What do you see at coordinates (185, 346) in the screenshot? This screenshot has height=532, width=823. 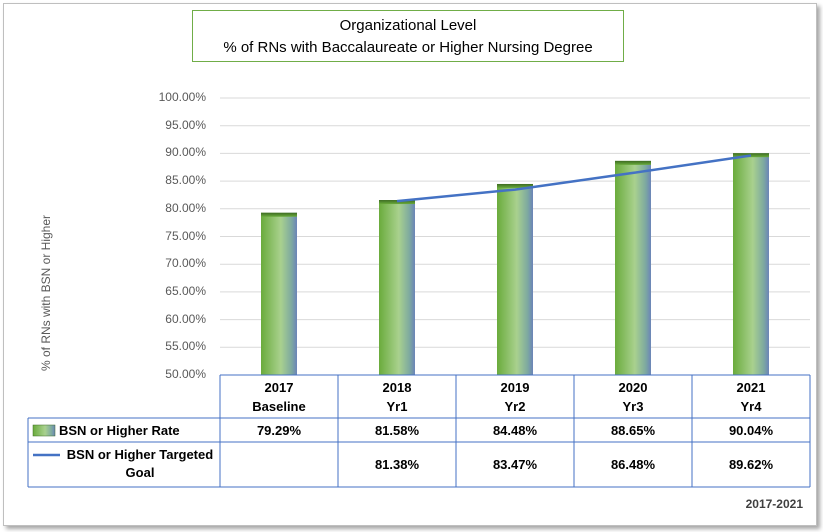 I see `y-tick-label: 55.00%` at bounding box center [185, 346].